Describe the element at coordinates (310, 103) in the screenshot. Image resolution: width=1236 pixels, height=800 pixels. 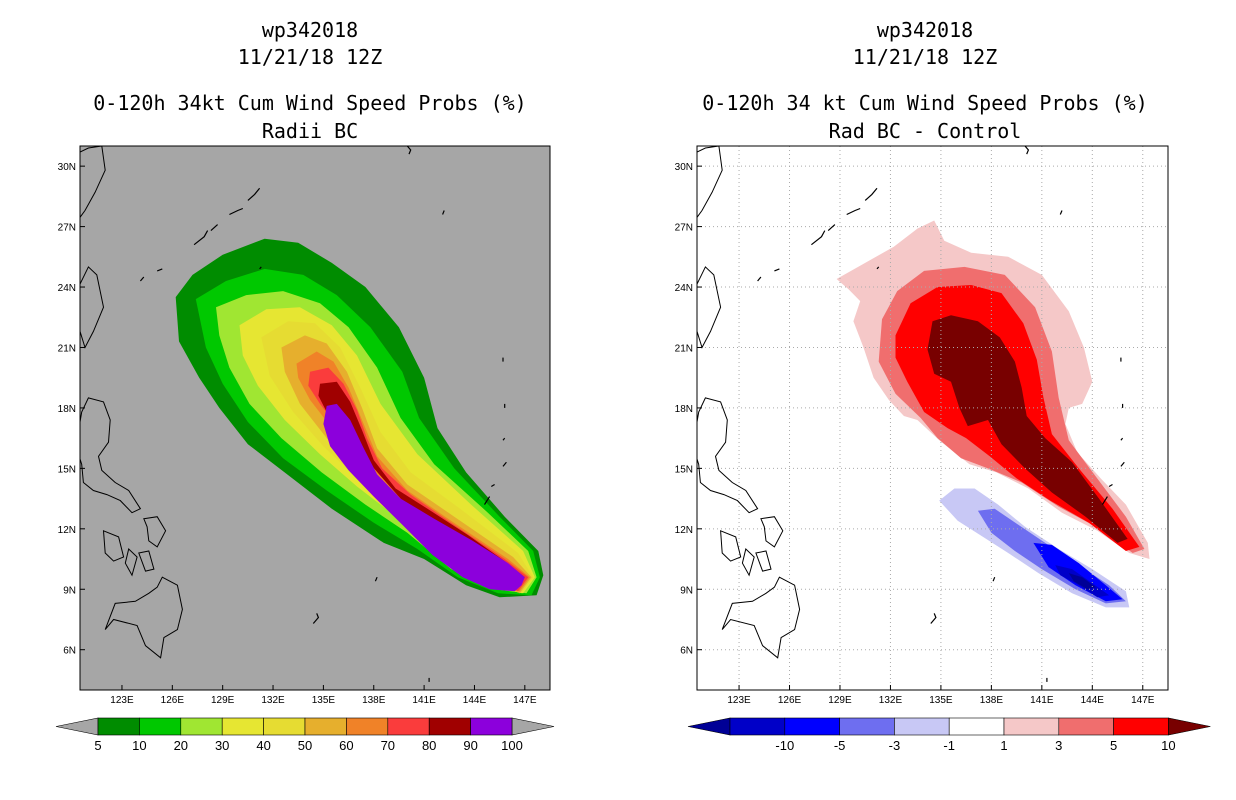
I see `left-title-product: 0-120h 34kt Cum Wind Speed Probs (%)` at that location.